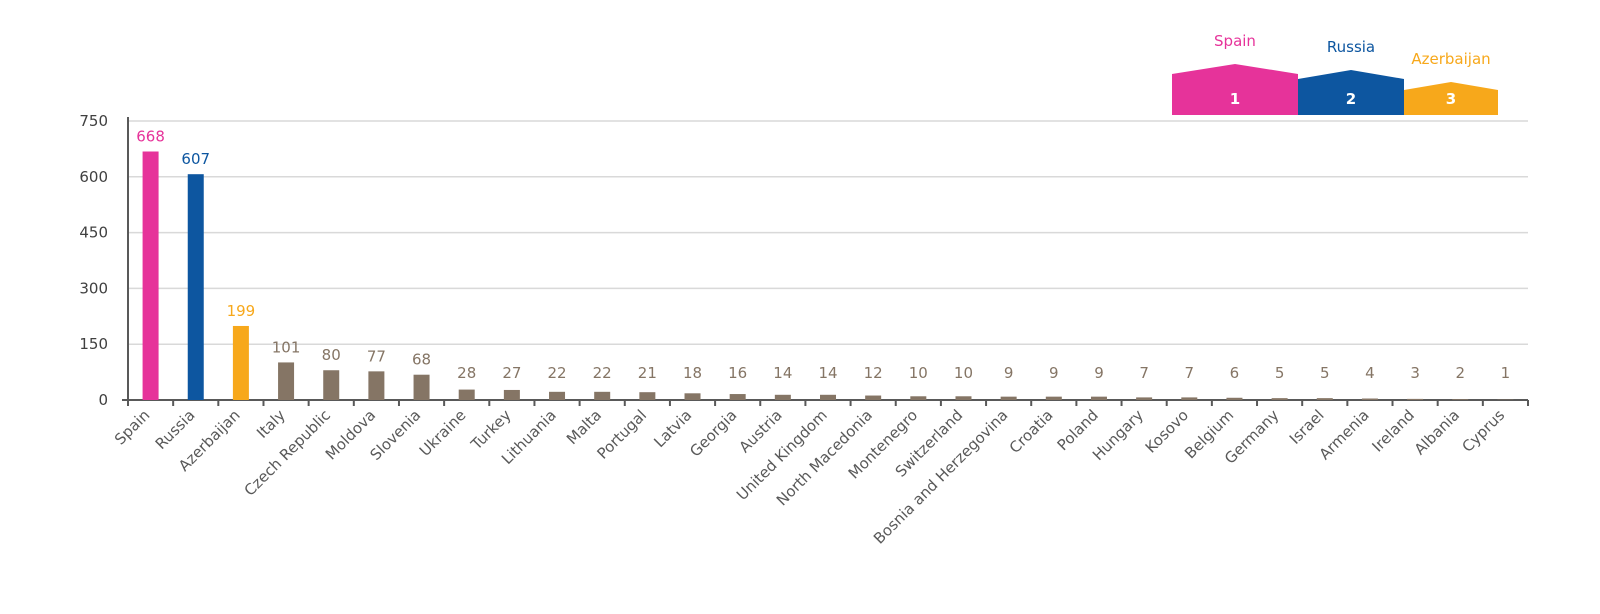 Image resolution: width=1600 pixels, height=614 pixels. What do you see at coordinates (622, 434) in the screenshot?
I see `x-tick-label: Portugal` at bounding box center [622, 434].